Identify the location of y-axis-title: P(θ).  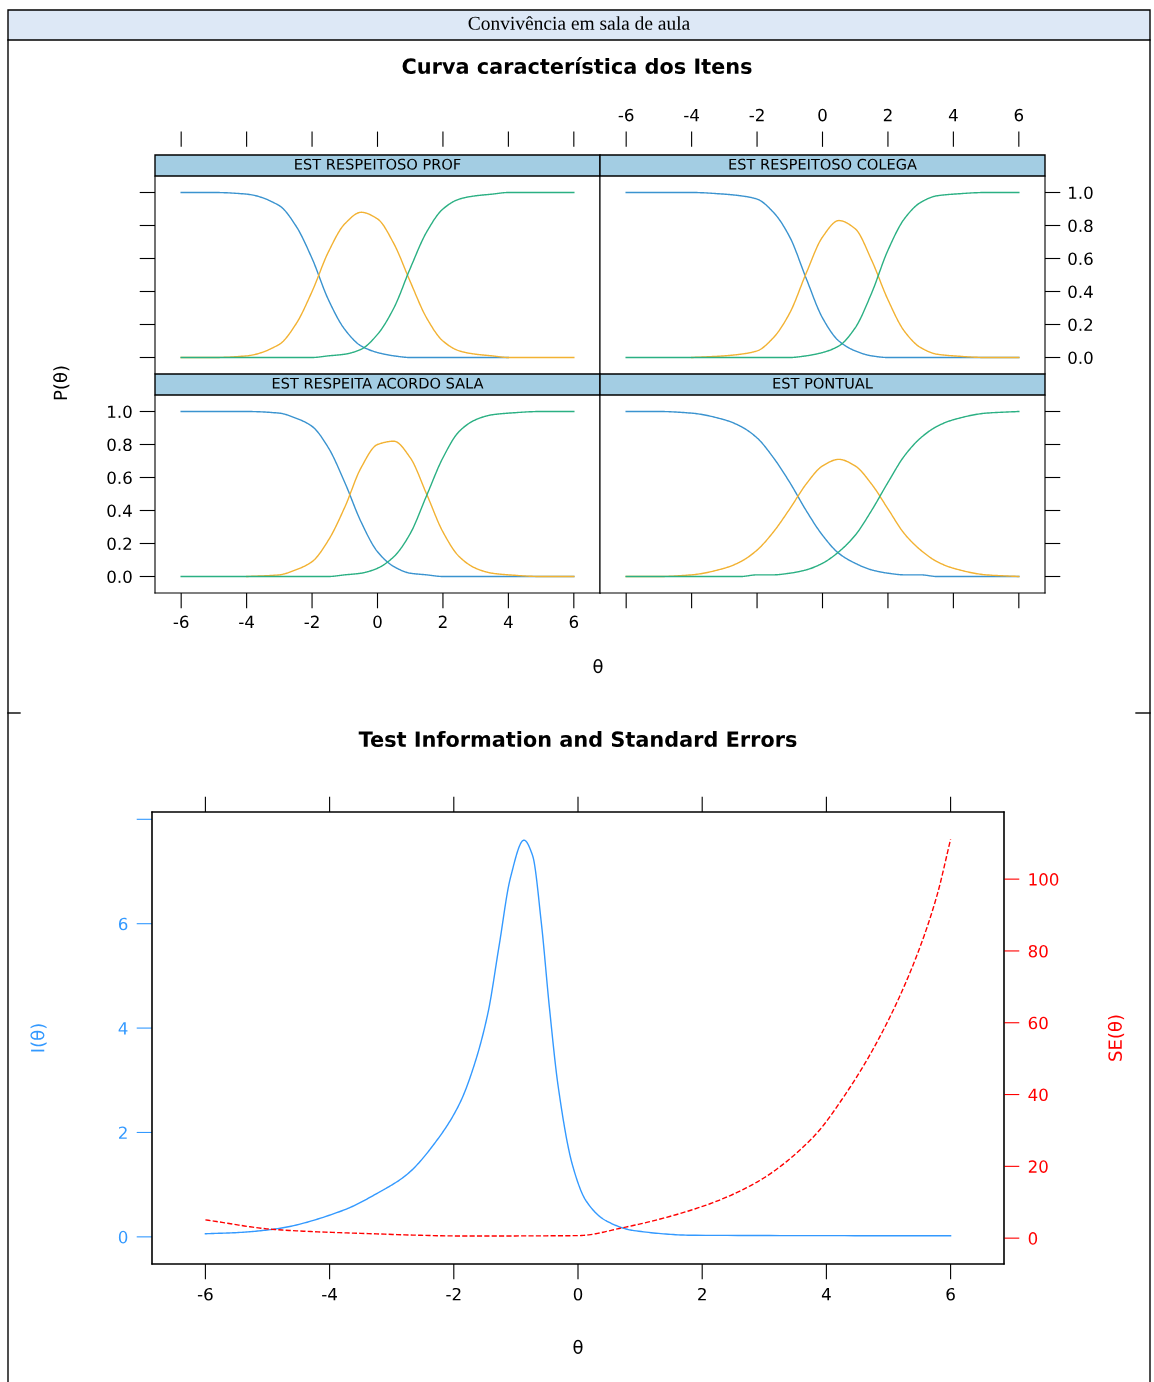
(61, 383).